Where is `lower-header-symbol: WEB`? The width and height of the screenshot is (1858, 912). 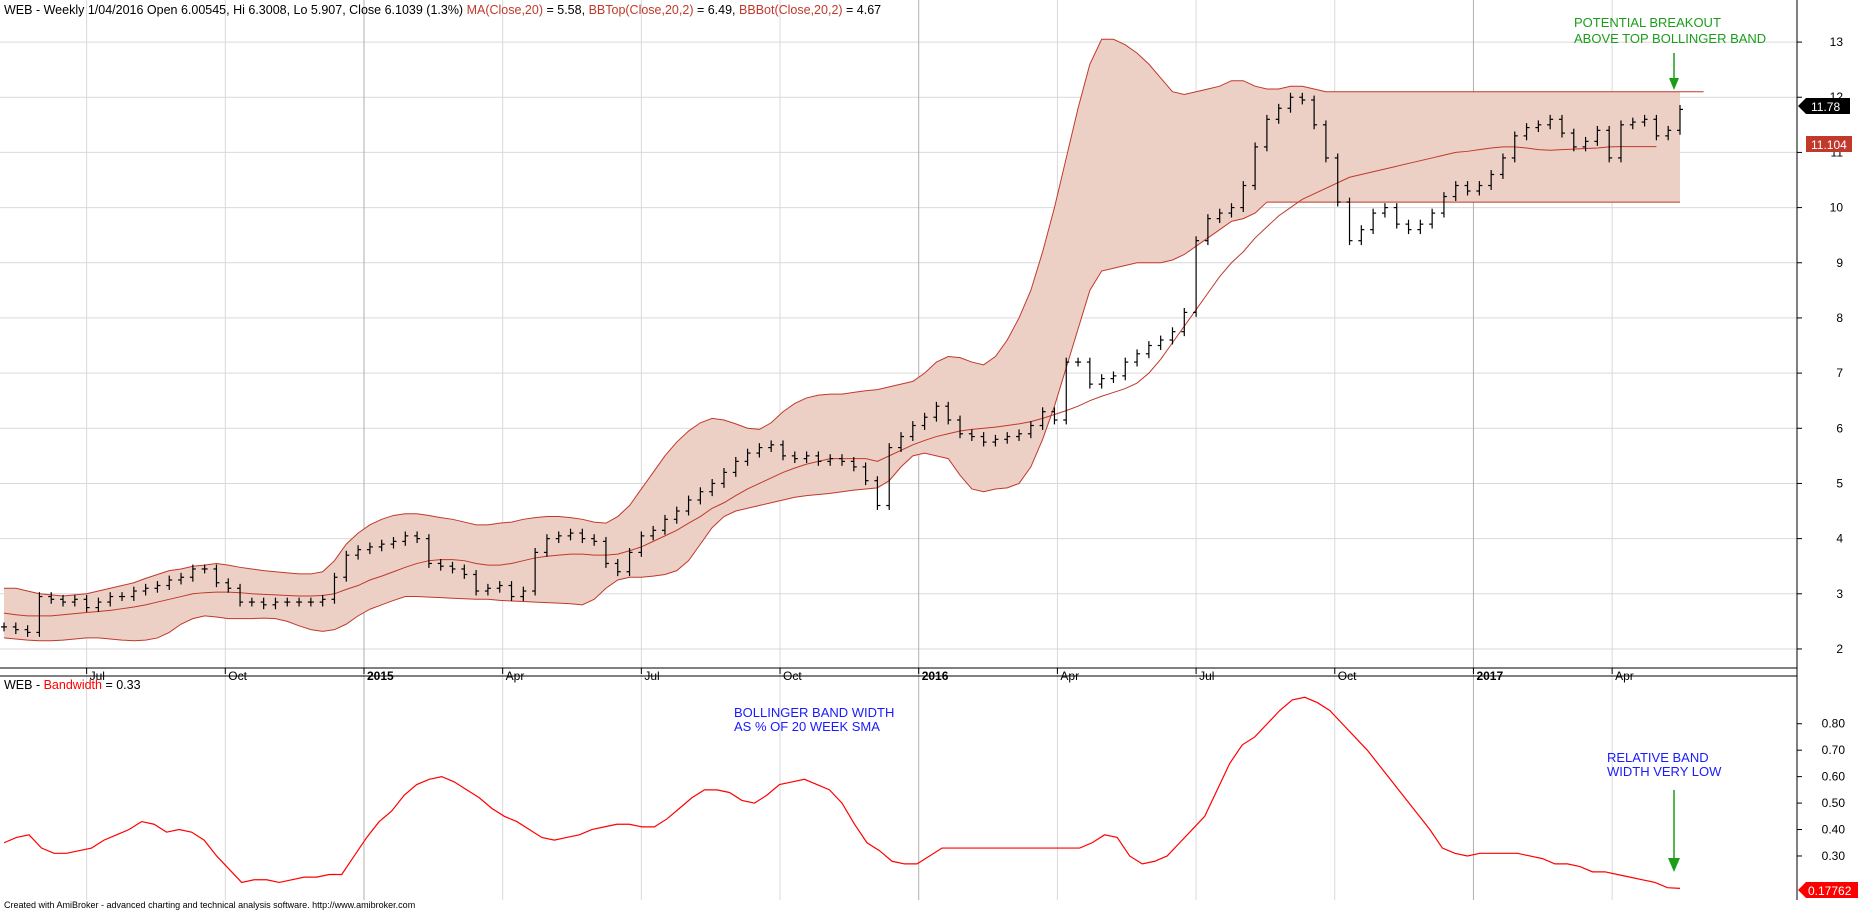
lower-header-symbol: WEB is located at coordinates (18, 685).